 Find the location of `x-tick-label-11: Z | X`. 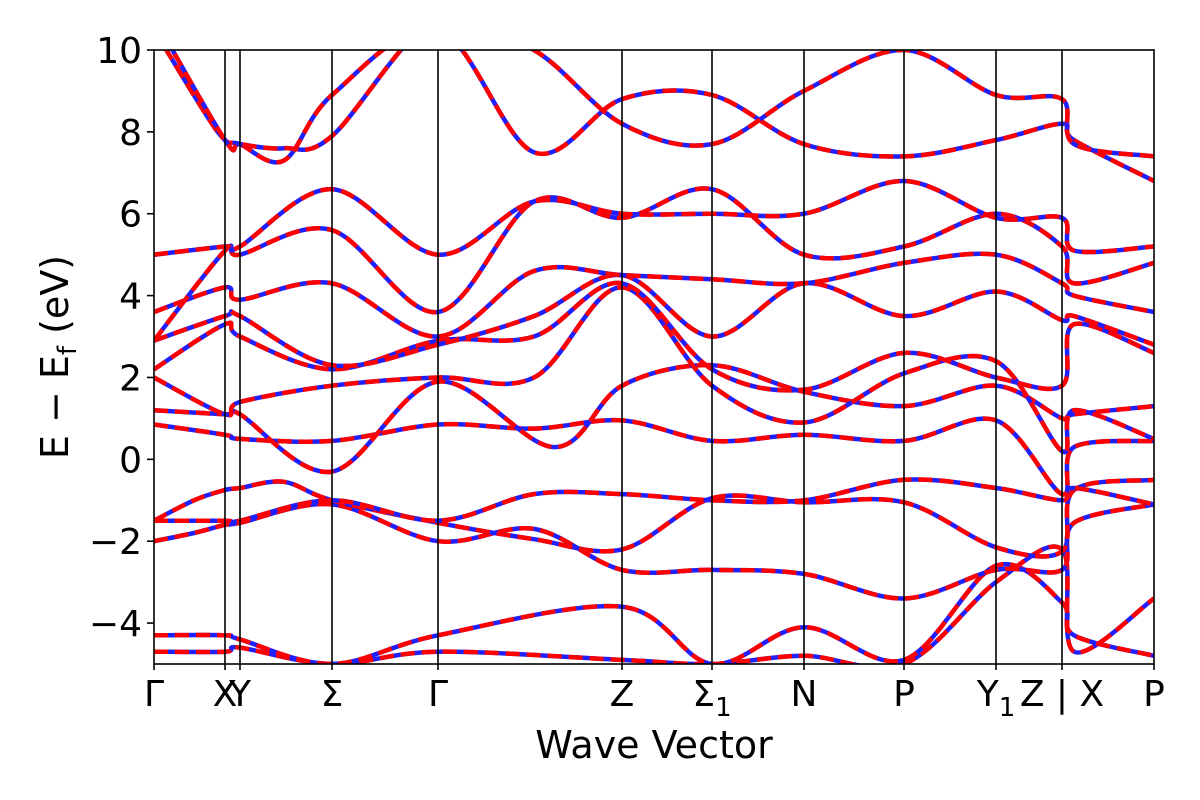

x-tick-label-11: Z | X is located at coordinates (1062, 694).